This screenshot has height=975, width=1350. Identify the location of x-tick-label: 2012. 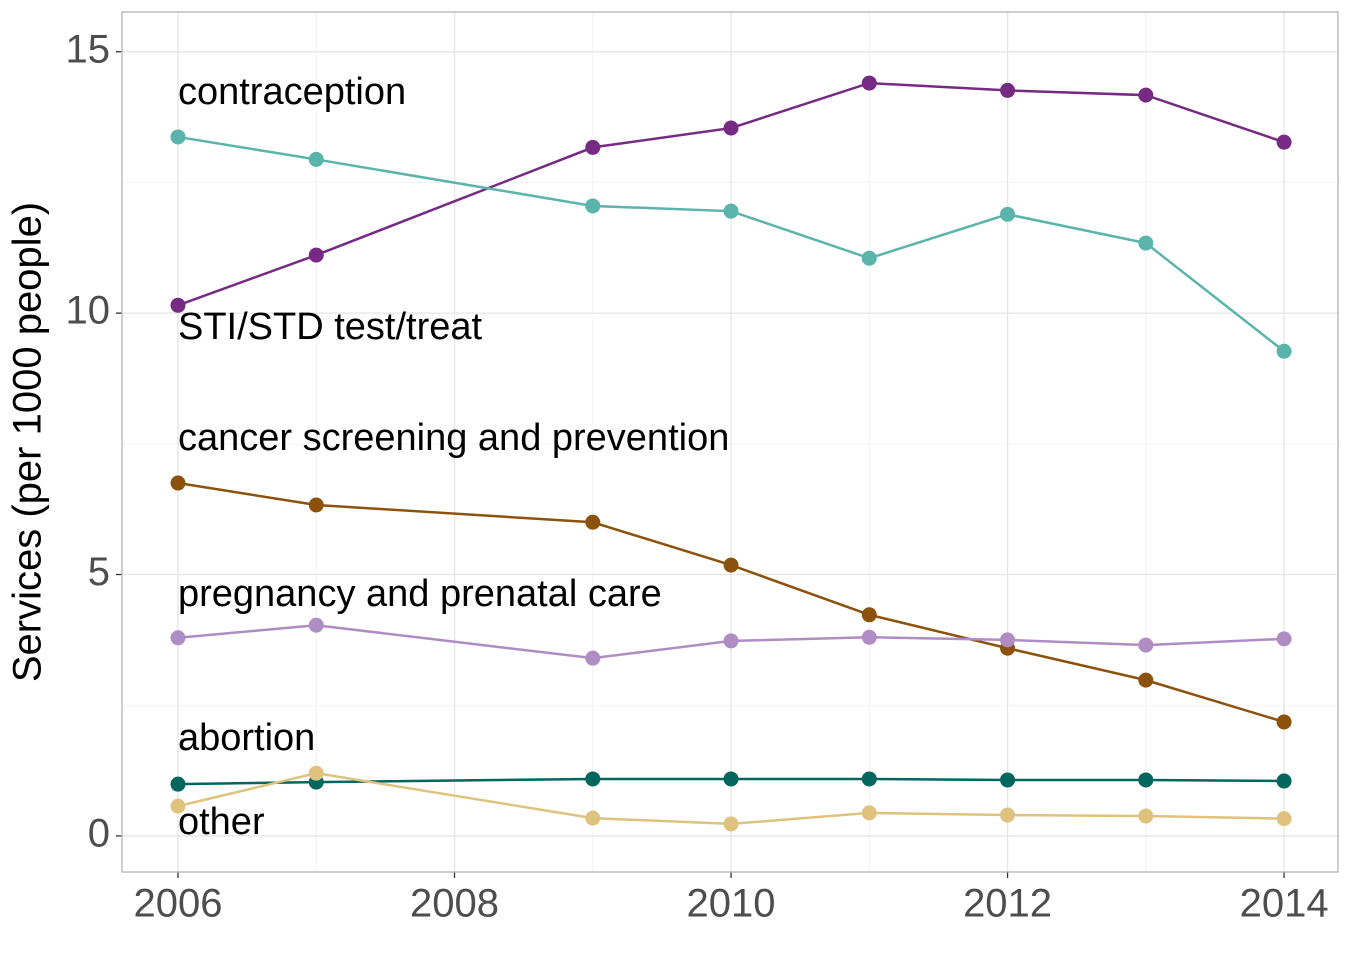
(1007, 904).